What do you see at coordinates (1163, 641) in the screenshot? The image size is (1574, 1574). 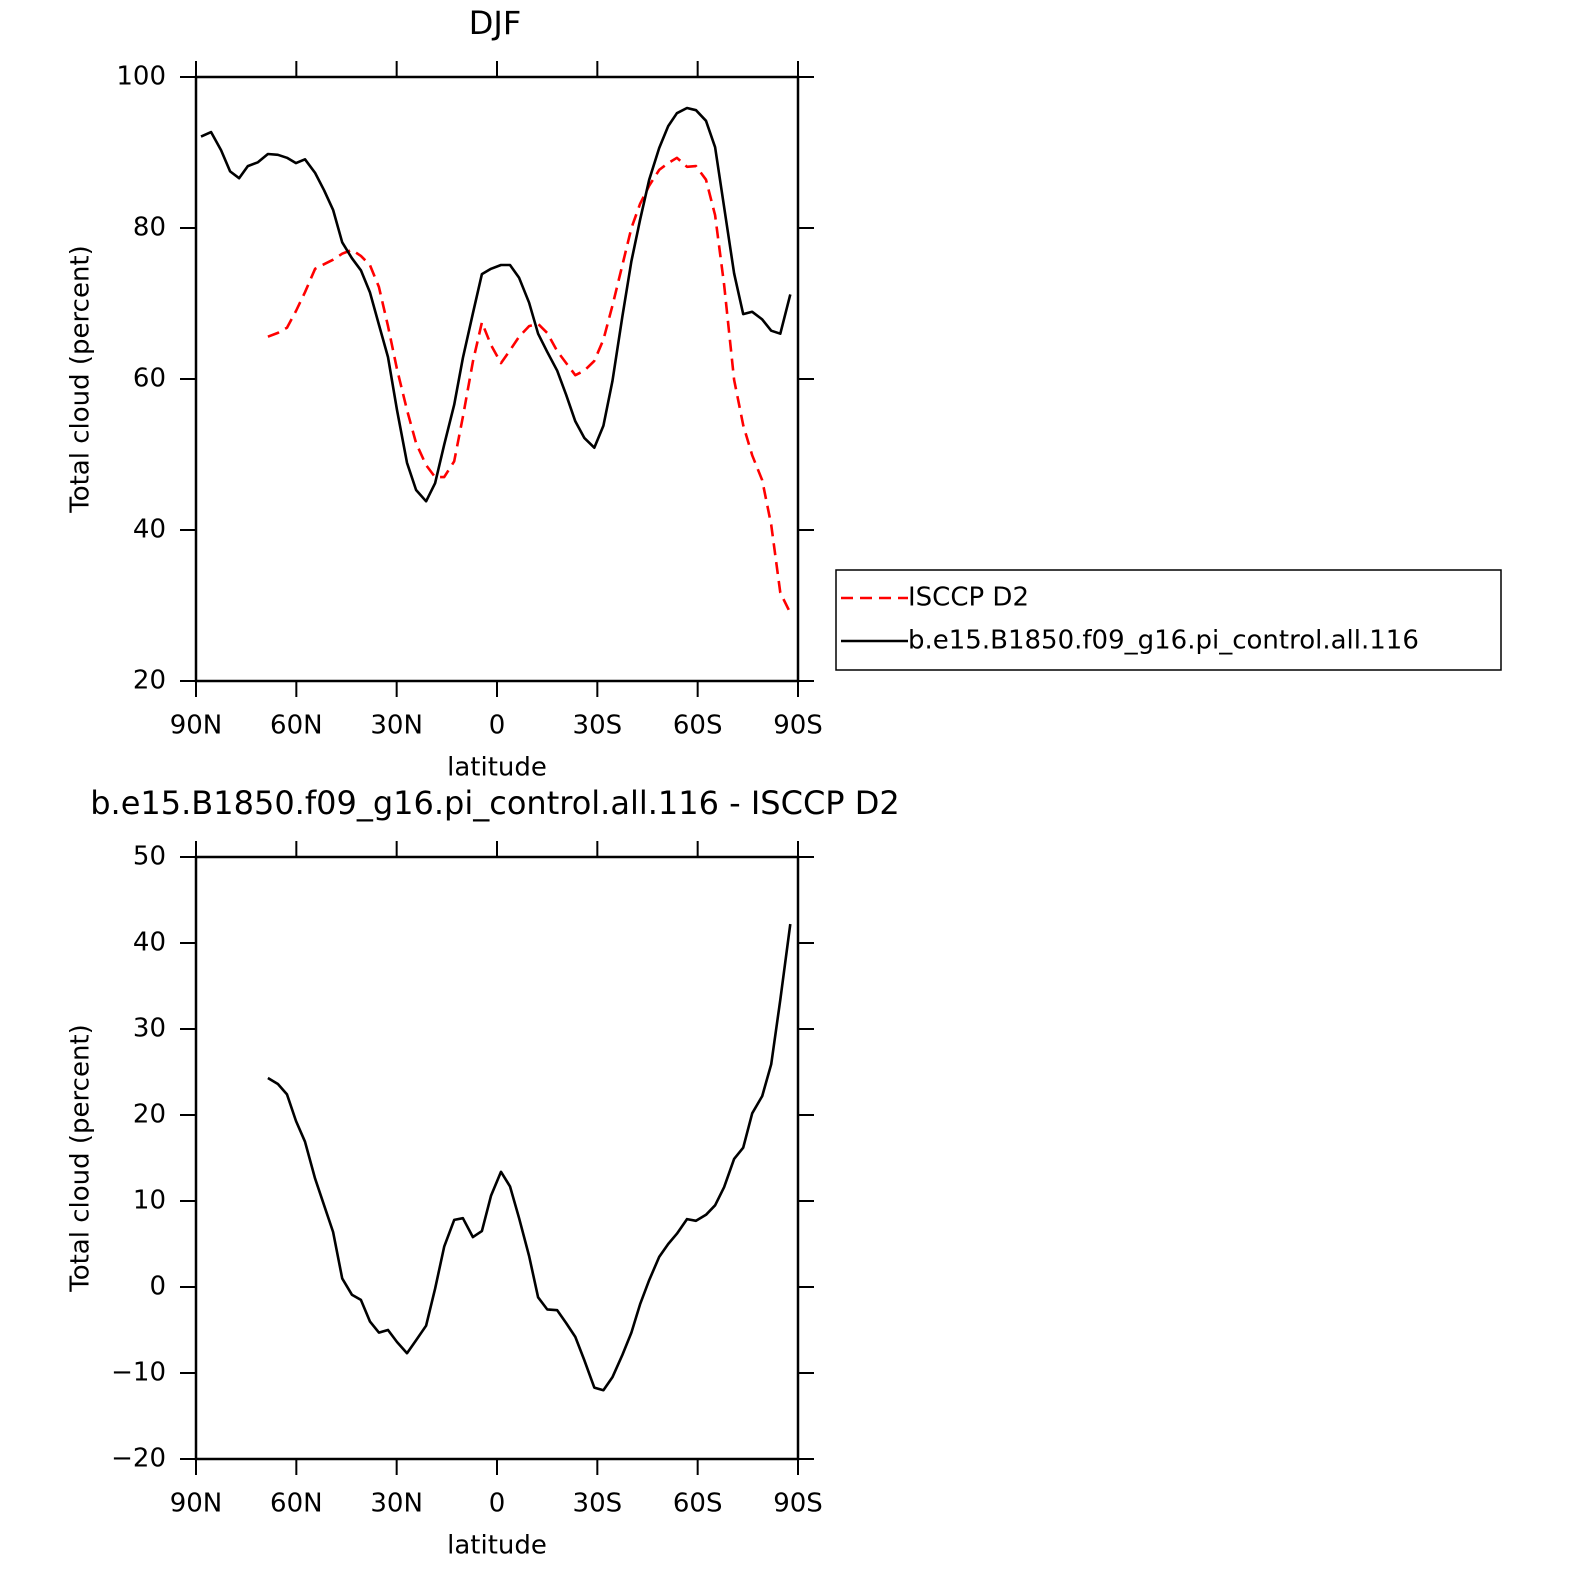 I see `legend-label: b.e15.B1850.f09_g16.pi_control.all.116` at bounding box center [1163, 641].